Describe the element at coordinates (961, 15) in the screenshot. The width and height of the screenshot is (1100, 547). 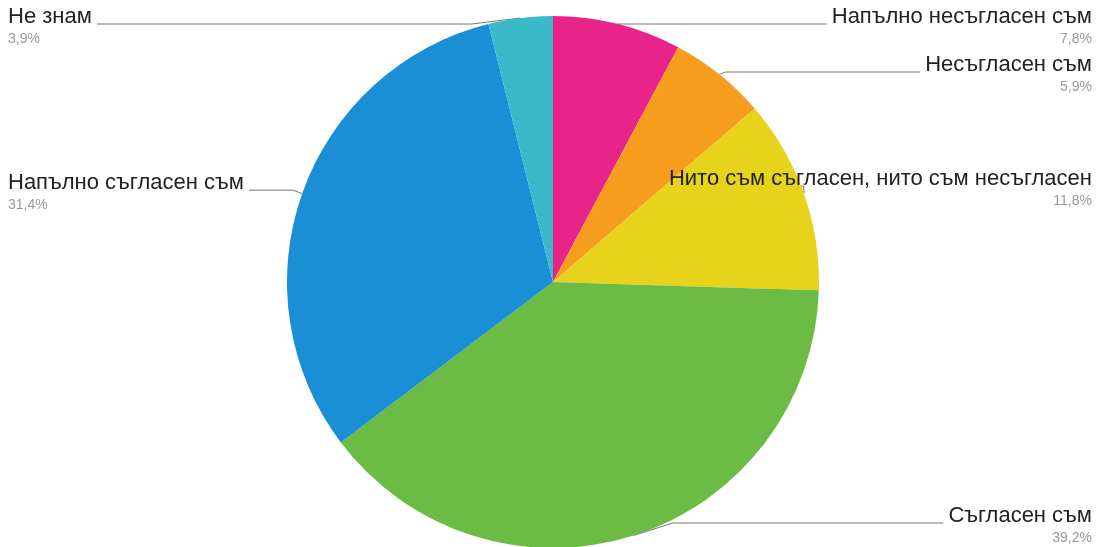
I see `slice-label: Напълно несъгласен съм` at that location.